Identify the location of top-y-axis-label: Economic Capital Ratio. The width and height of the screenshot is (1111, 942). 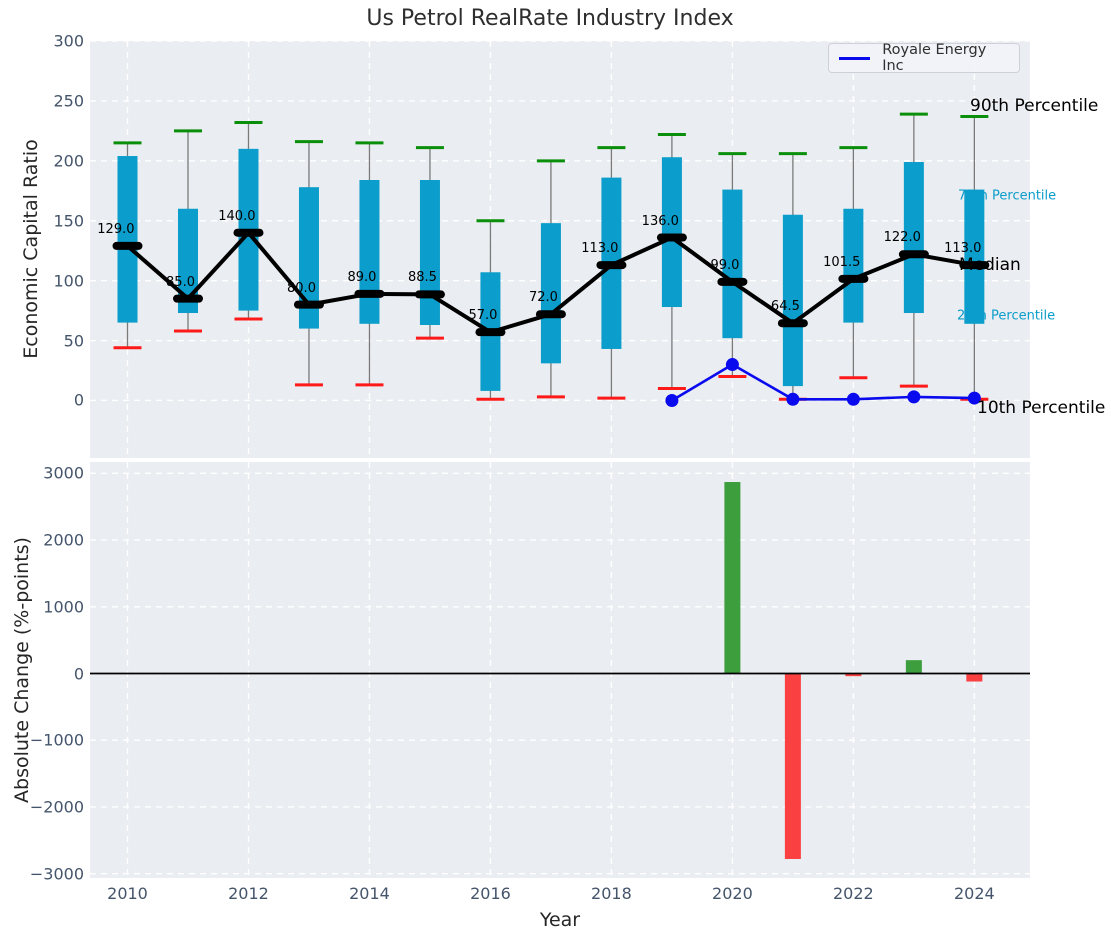
(31, 249).